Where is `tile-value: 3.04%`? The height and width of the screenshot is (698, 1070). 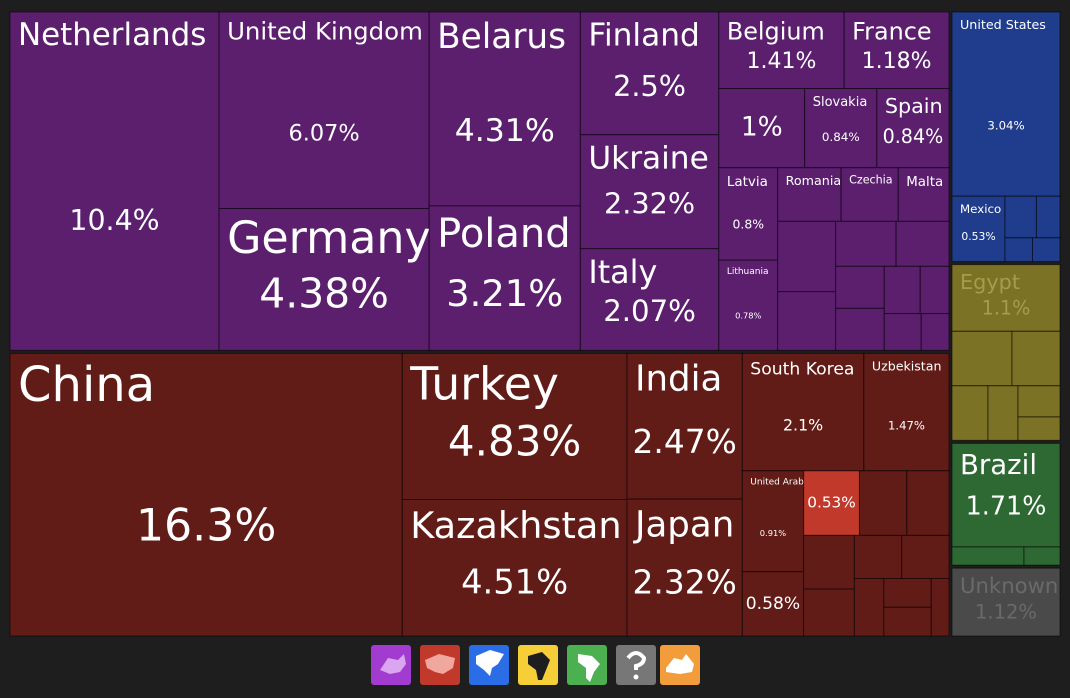 tile-value: 3.04% is located at coordinates (1005, 126).